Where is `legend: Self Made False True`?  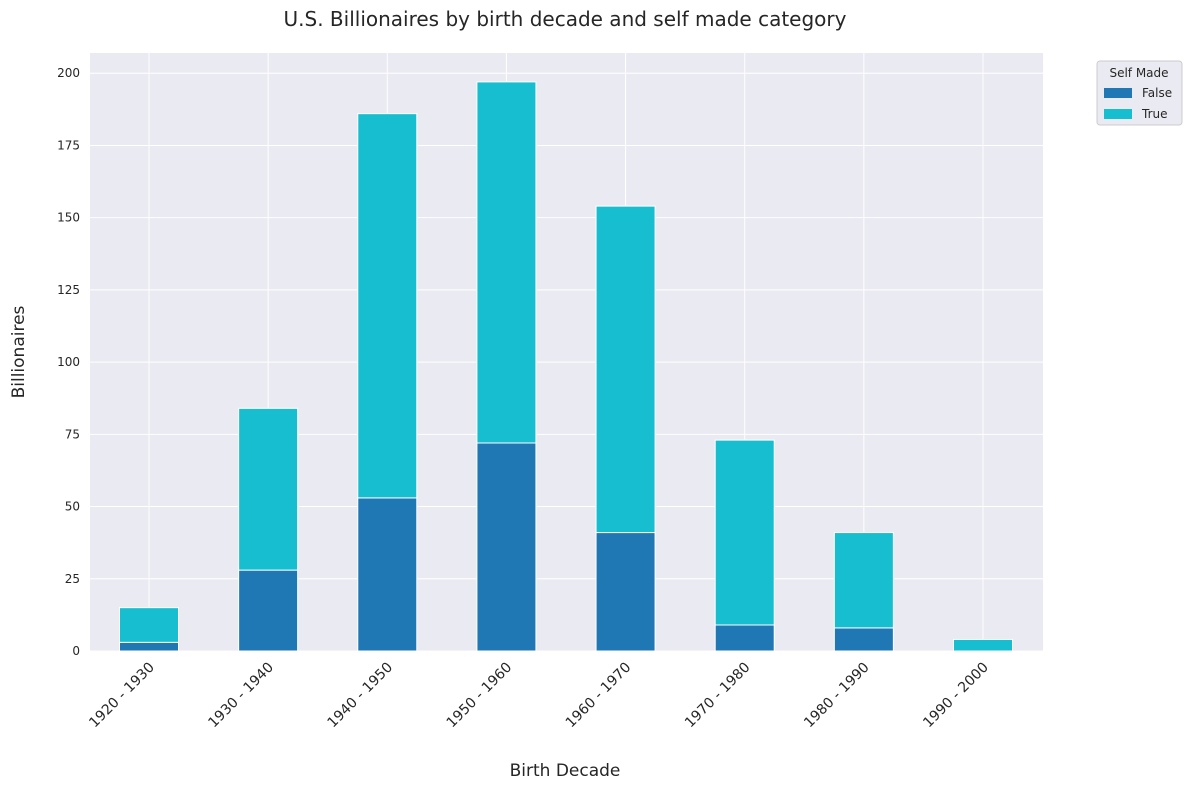 legend: Self Made False True is located at coordinates (1139, 93).